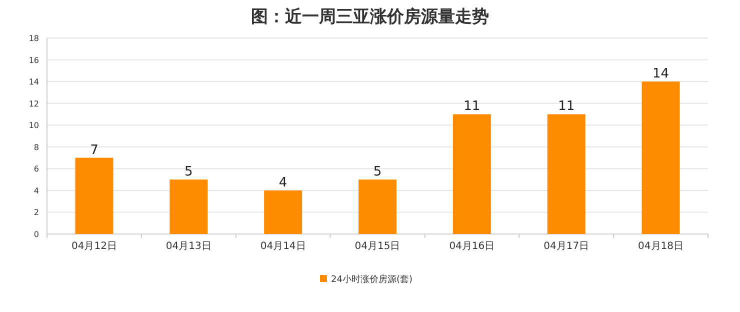 Image resolution: width=740 pixels, height=312 pixels. I want to click on y-tick-label: 10, so click(33, 125).